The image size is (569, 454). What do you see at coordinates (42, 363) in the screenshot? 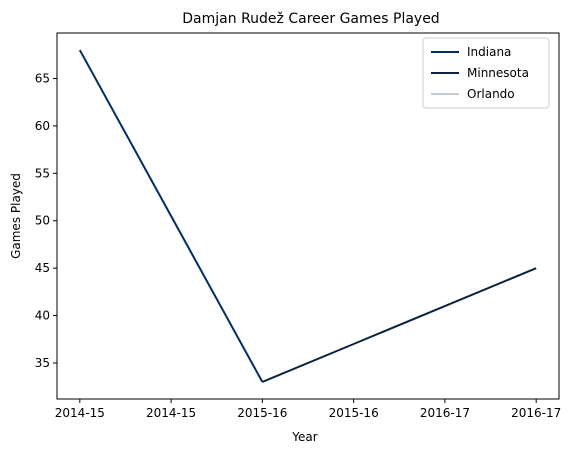
I see `y-tick-label: 35` at bounding box center [42, 363].